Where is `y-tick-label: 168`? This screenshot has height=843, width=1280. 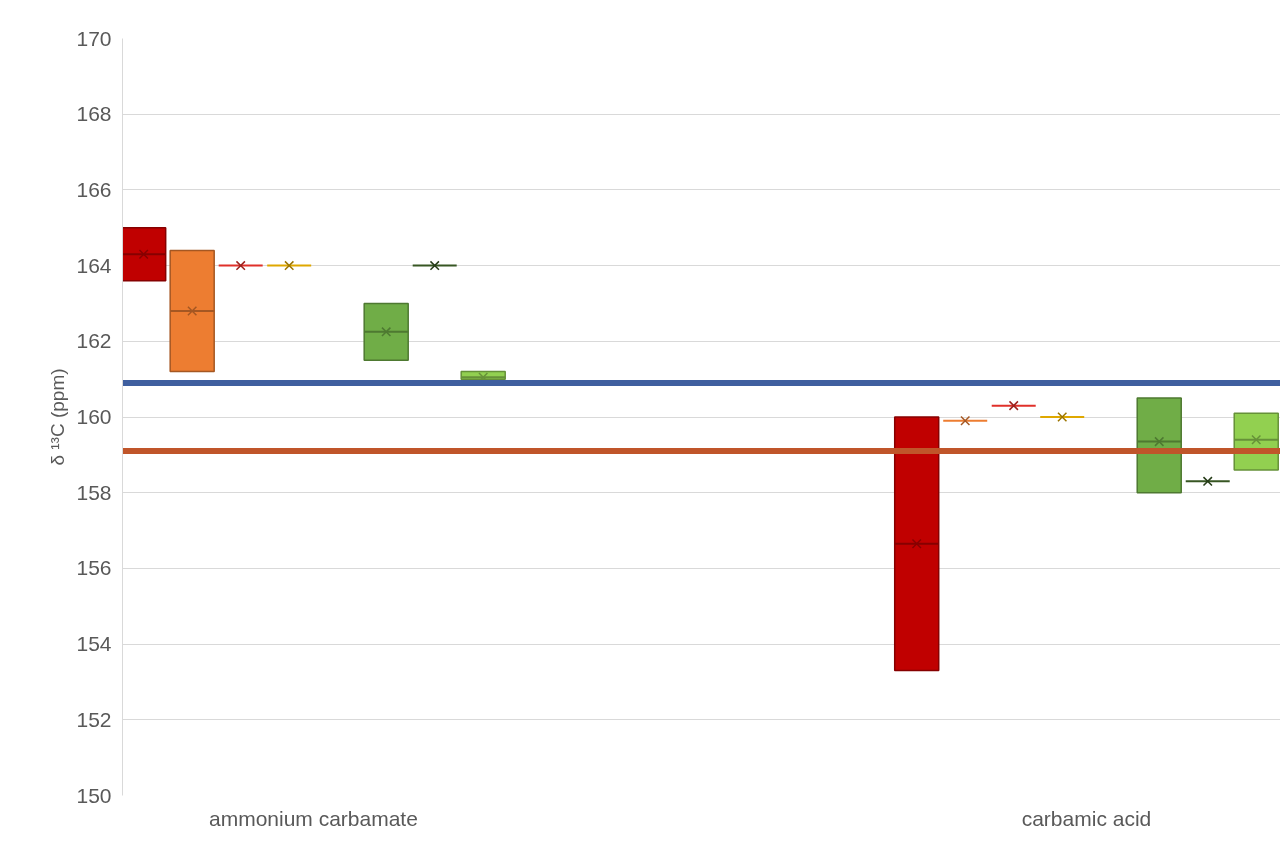 y-tick-label: 168 is located at coordinates (94, 114).